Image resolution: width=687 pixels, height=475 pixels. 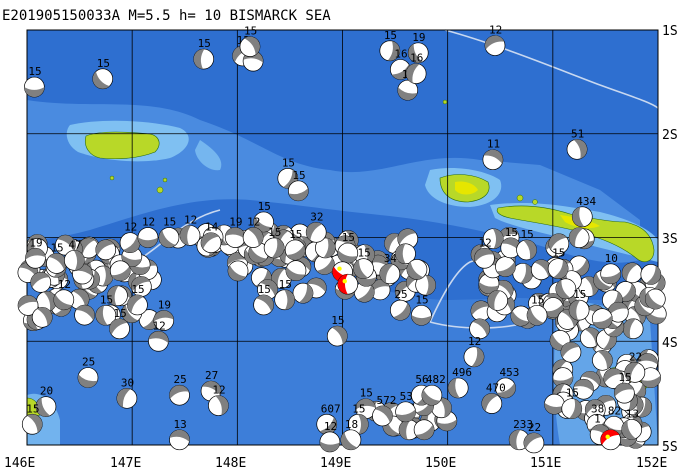 I want to click on x-tick-152E: 152E, so click(x=651, y=463).